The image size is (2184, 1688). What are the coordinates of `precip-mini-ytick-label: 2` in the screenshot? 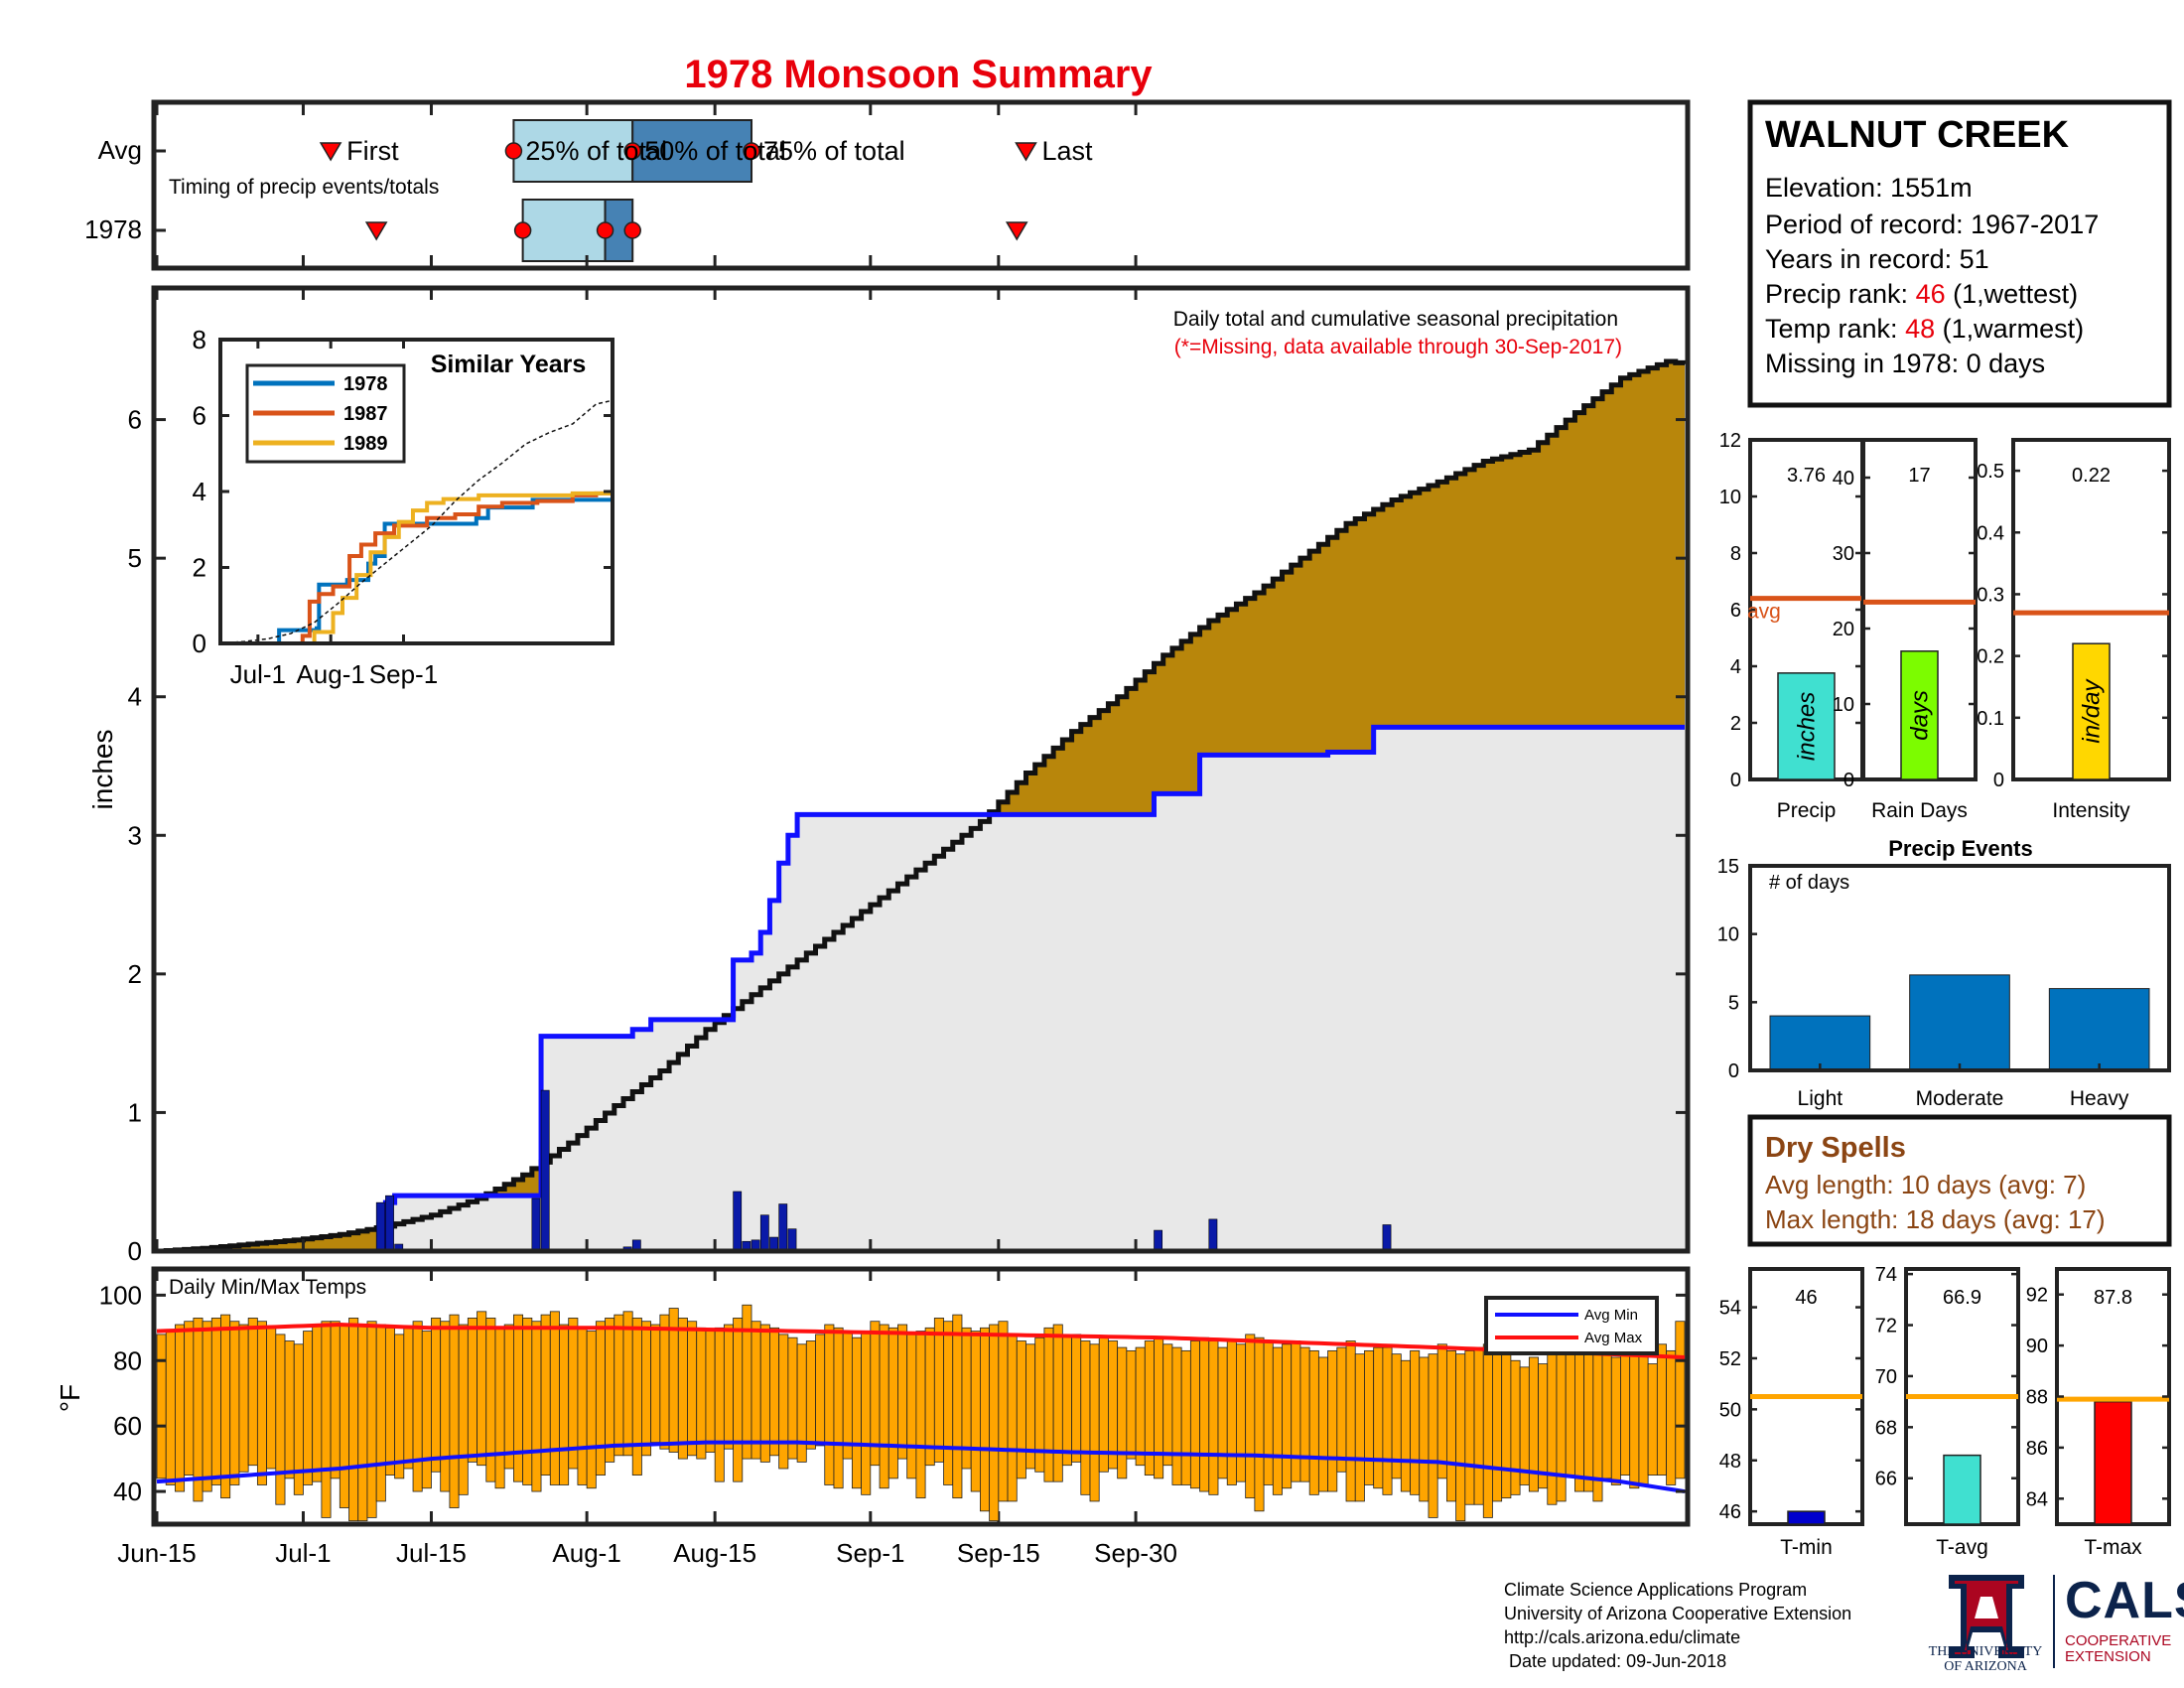 It's located at (1735, 724).